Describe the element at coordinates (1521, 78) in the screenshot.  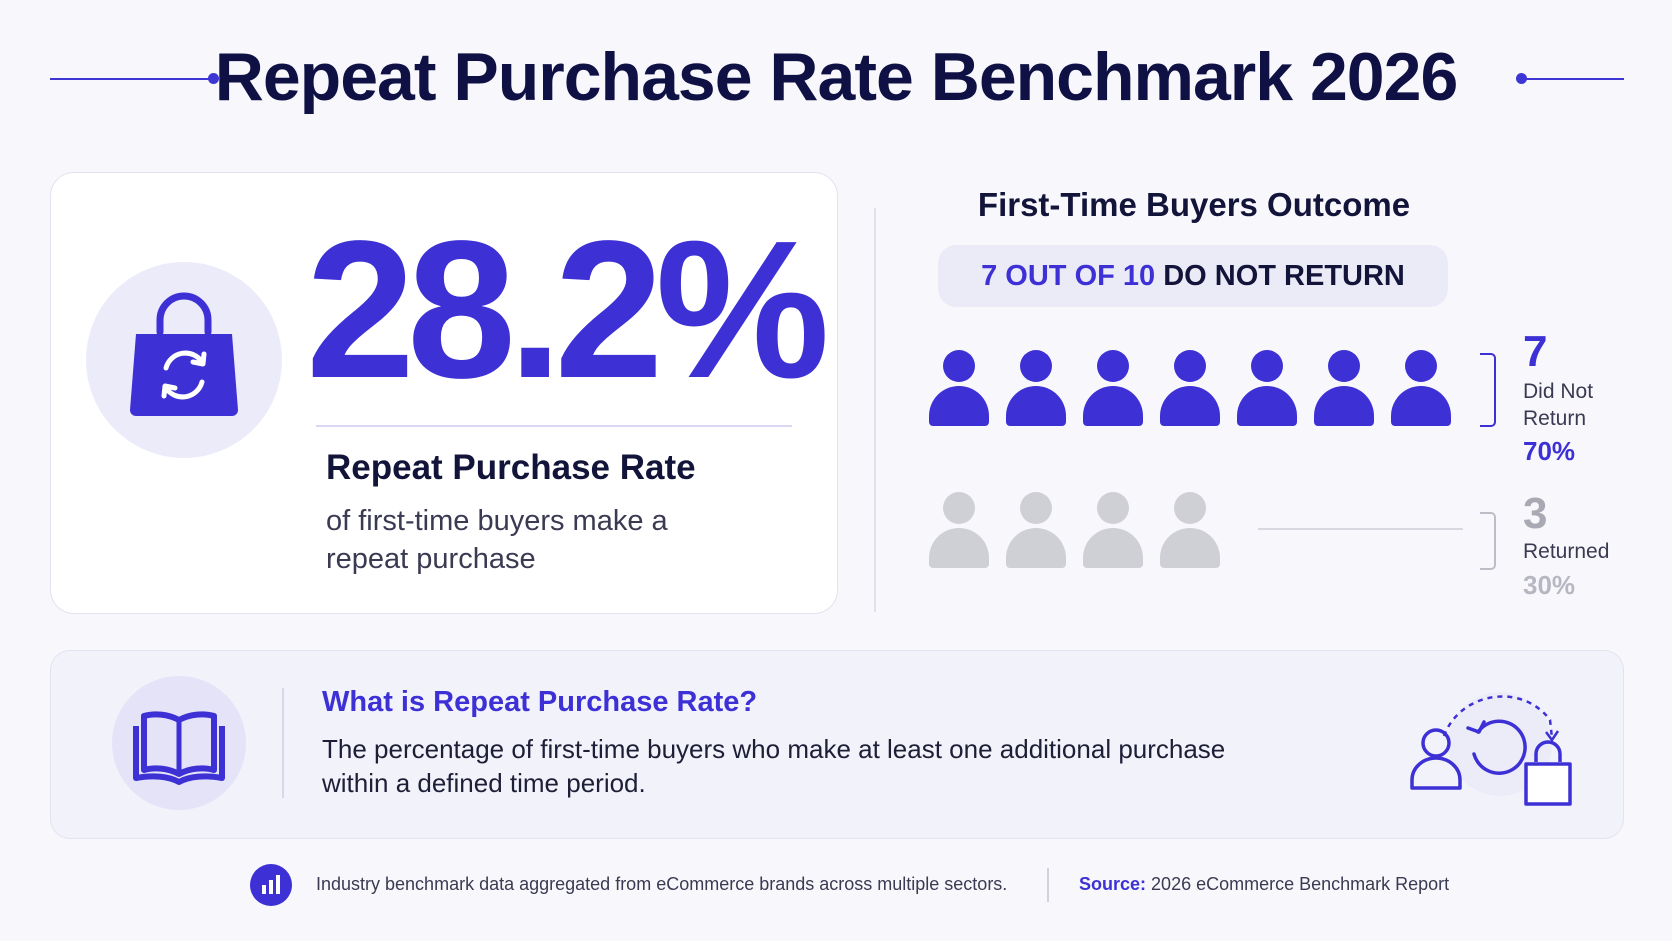
I see `header-rule-right-dot` at that location.